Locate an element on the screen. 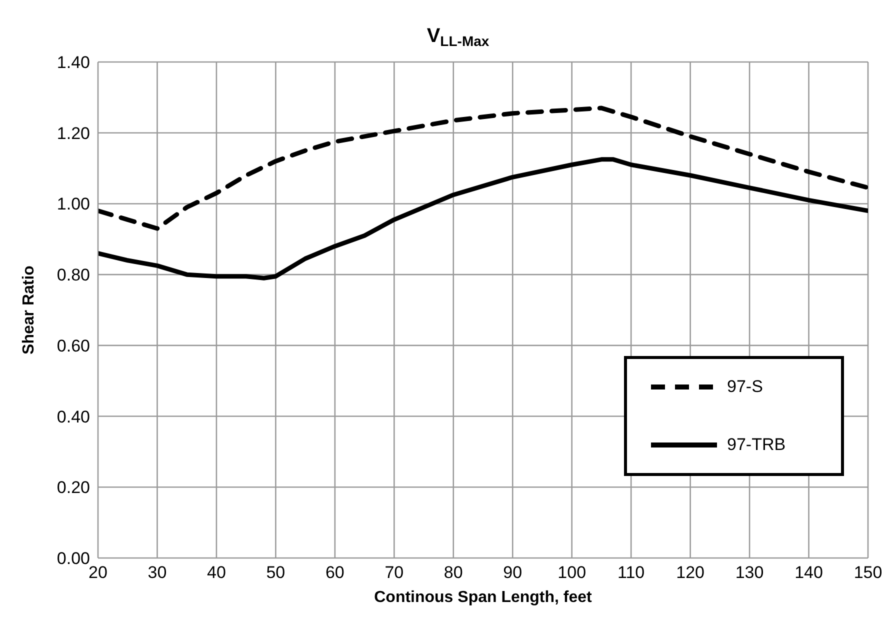  y-tick-label: 1.40 is located at coordinates (73, 62).